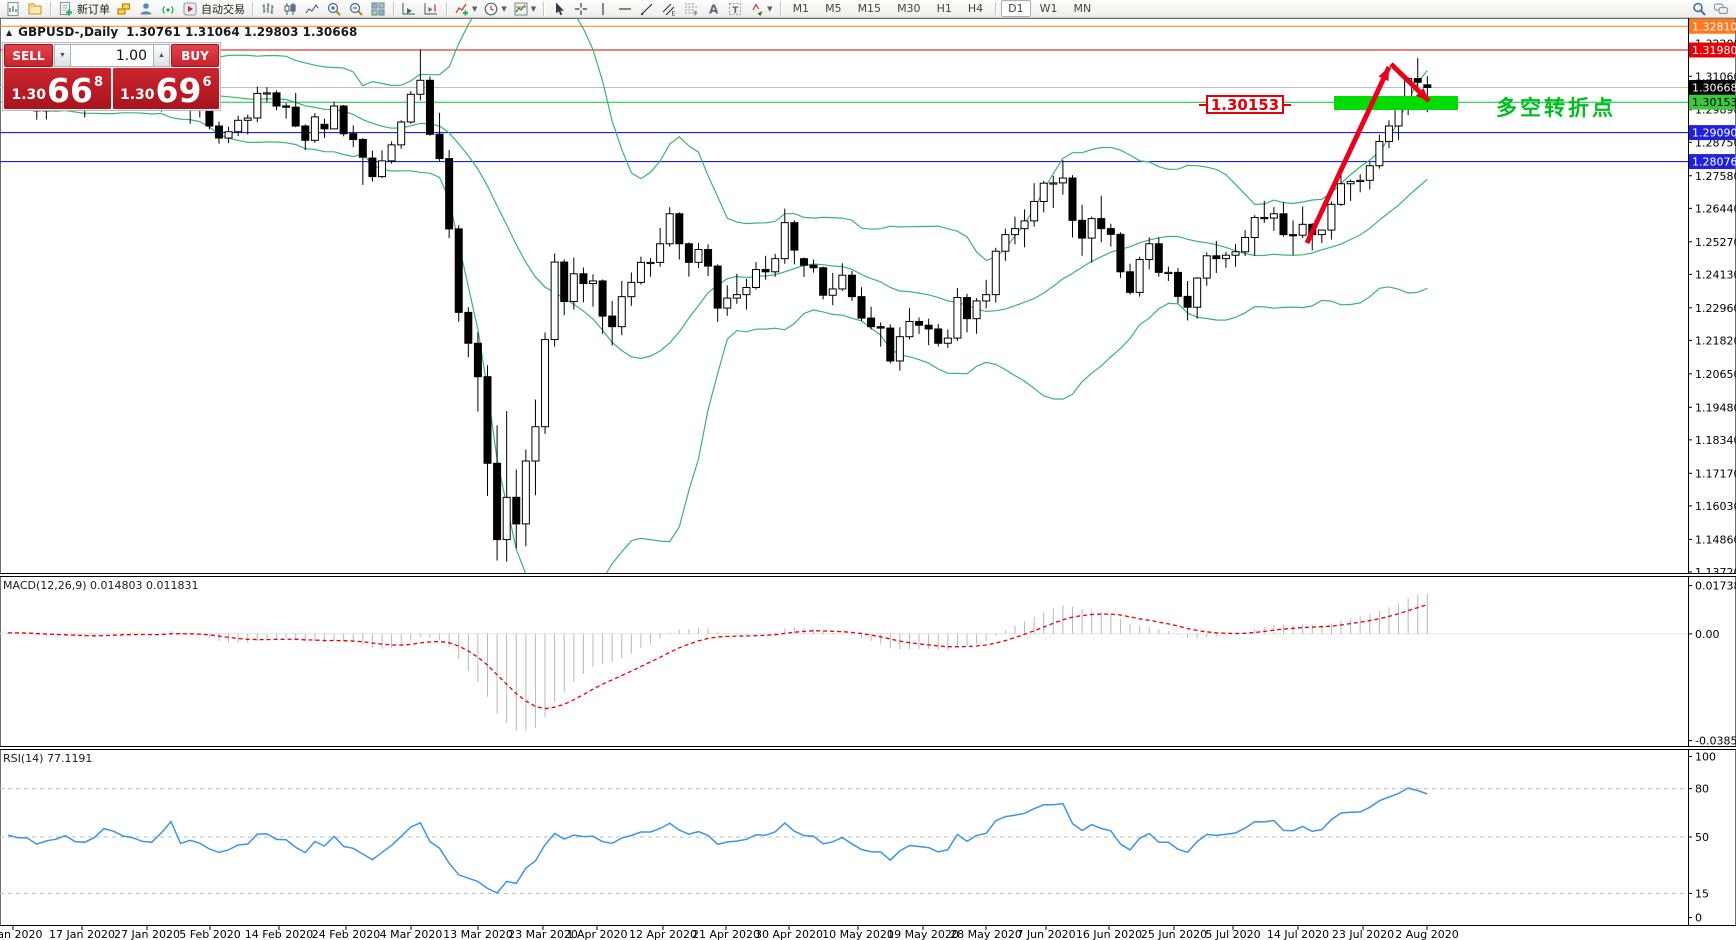  Describe the element at coordinates (112, 55) in the screenshot. I see `volume-input` at that location.